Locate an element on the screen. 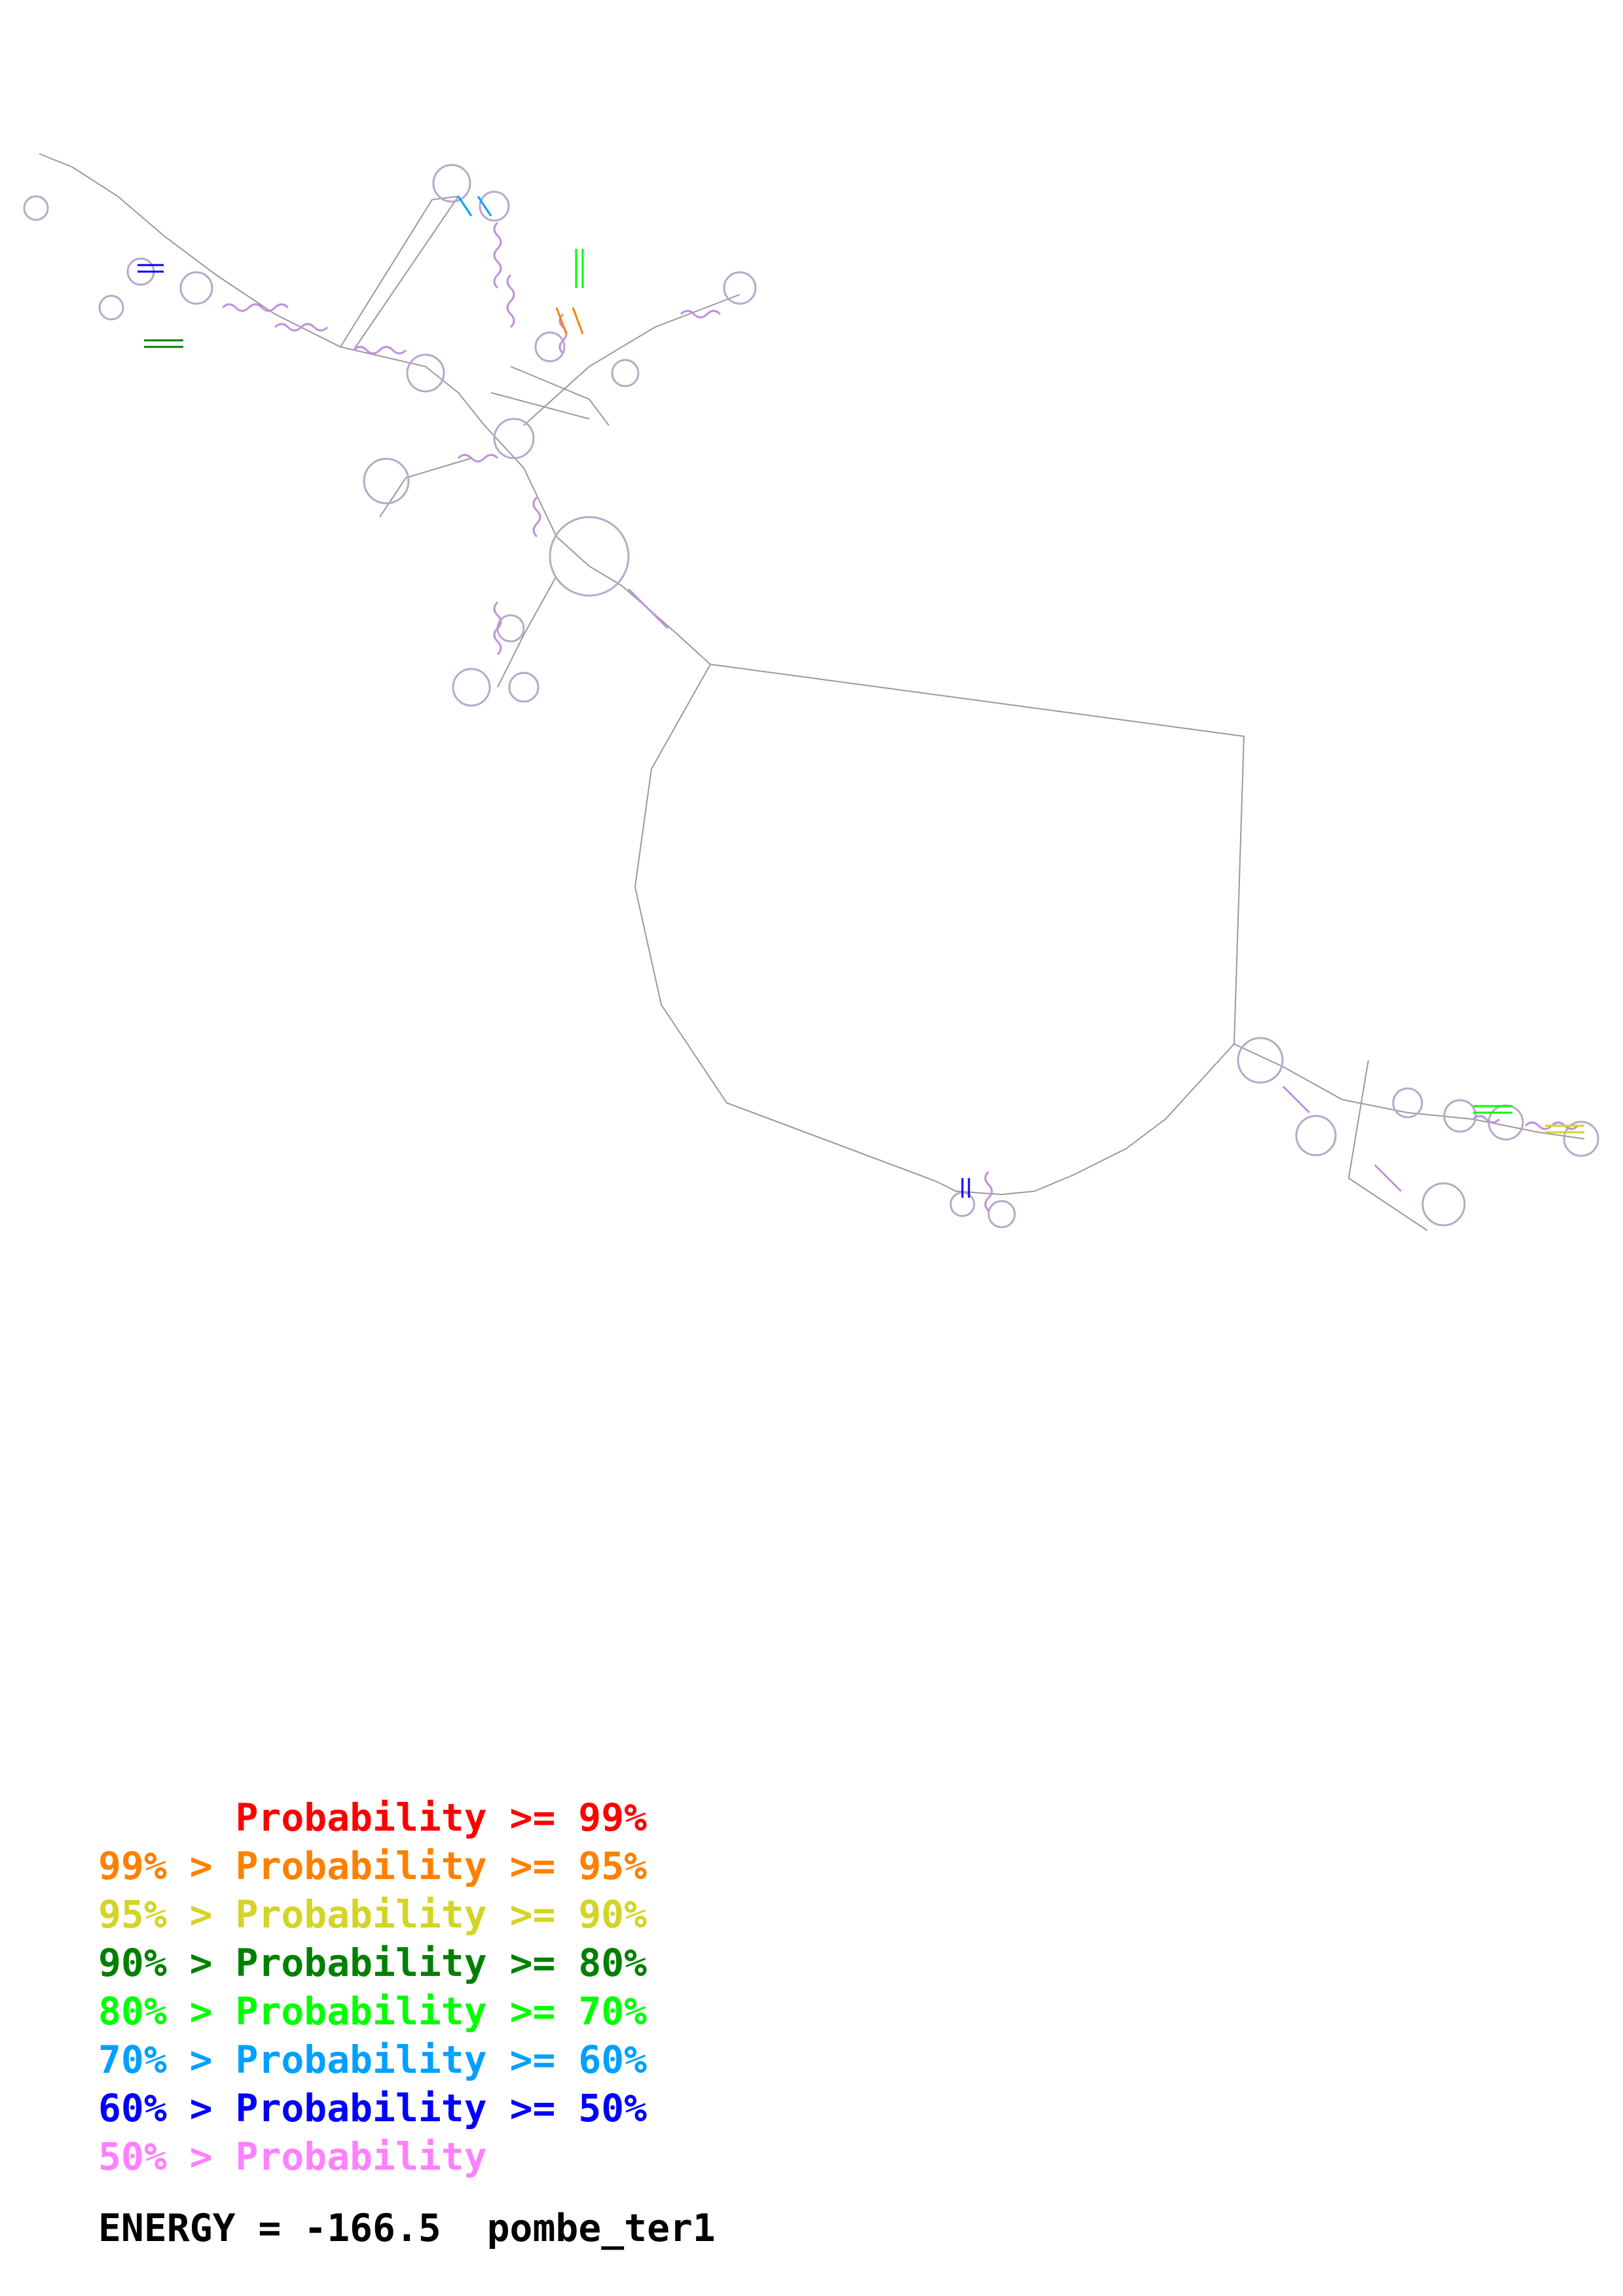 The image size is (1623, 2296). stem-blue is located at coordinates (150, 268).